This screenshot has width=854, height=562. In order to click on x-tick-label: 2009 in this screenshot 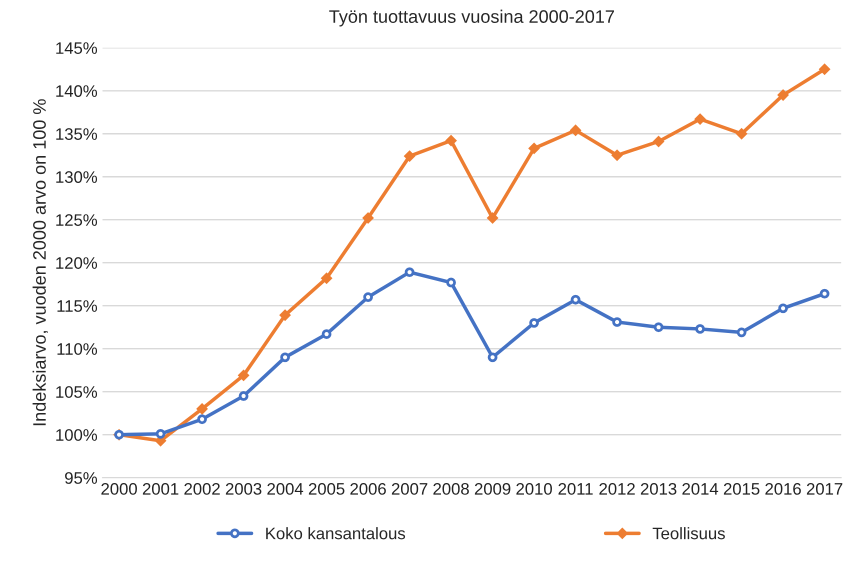, I will do `click(492, 489)`.